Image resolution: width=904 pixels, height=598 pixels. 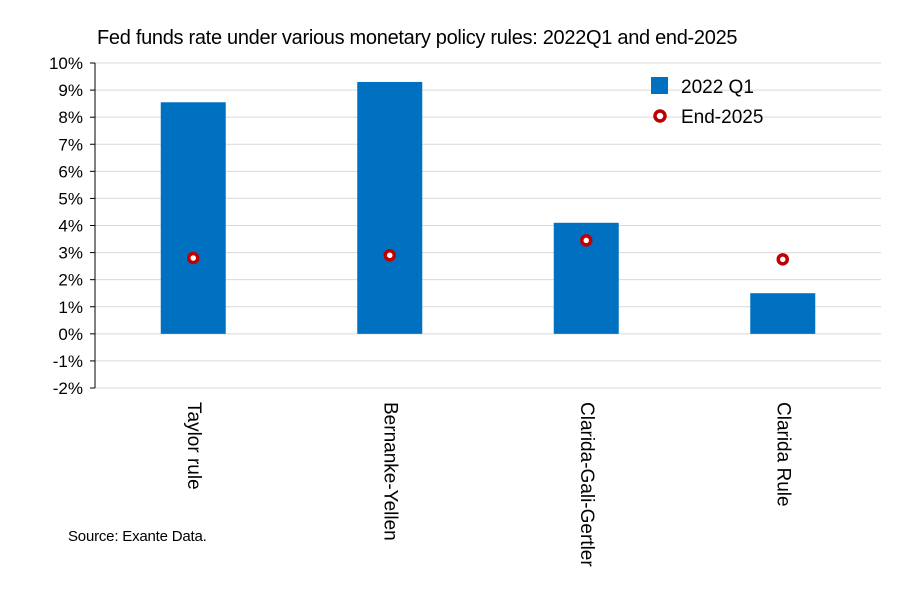 What do you see at coordinates (707, 102) in the screenshot?
I see `legend: 2022 Q1 End-2025` at bounding box center [707, 102].